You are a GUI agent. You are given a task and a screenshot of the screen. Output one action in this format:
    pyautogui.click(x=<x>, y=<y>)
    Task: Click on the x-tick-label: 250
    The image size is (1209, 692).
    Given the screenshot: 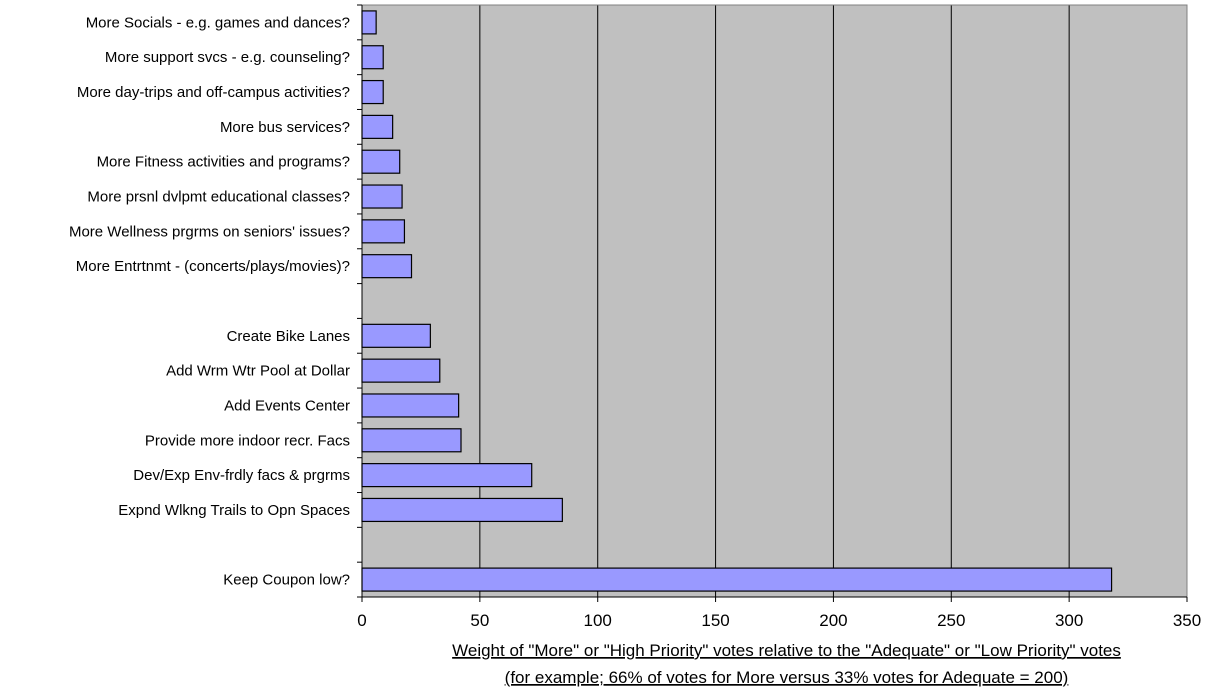 What is the action you would take?
    pyautogui.click(x=951, y=620)
    